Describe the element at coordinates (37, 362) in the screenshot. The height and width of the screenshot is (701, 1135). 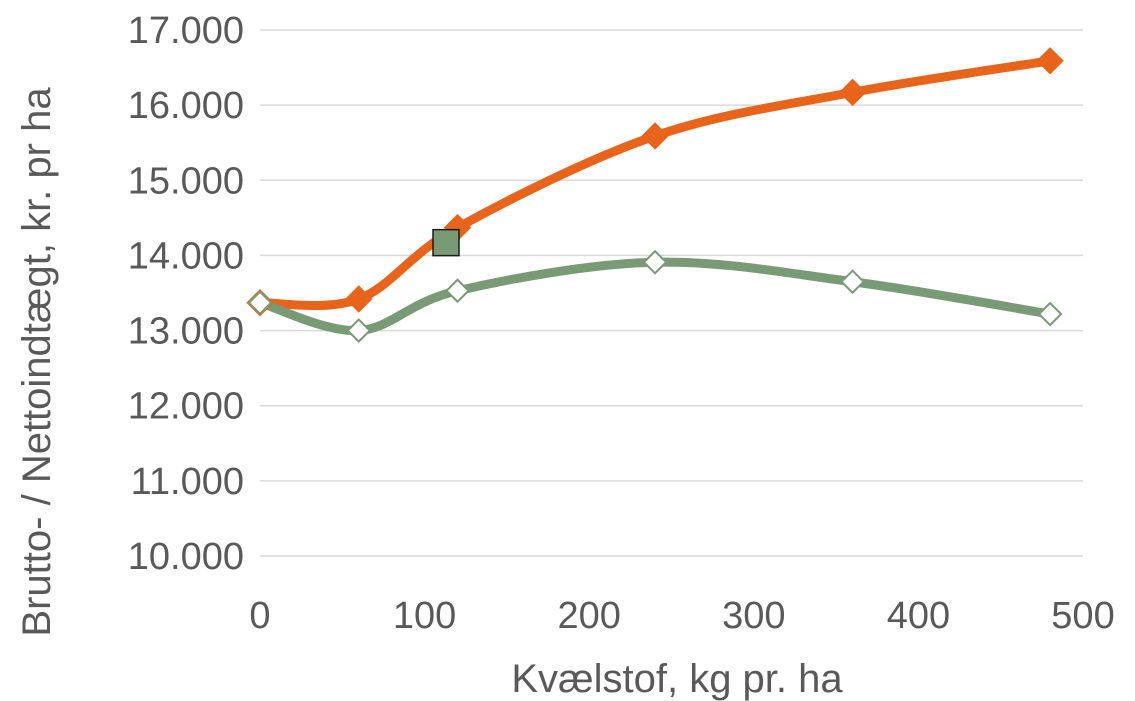
I see `y-axis-title: Brutto- / Nettoindtægt, kr. pr ha` at that location.